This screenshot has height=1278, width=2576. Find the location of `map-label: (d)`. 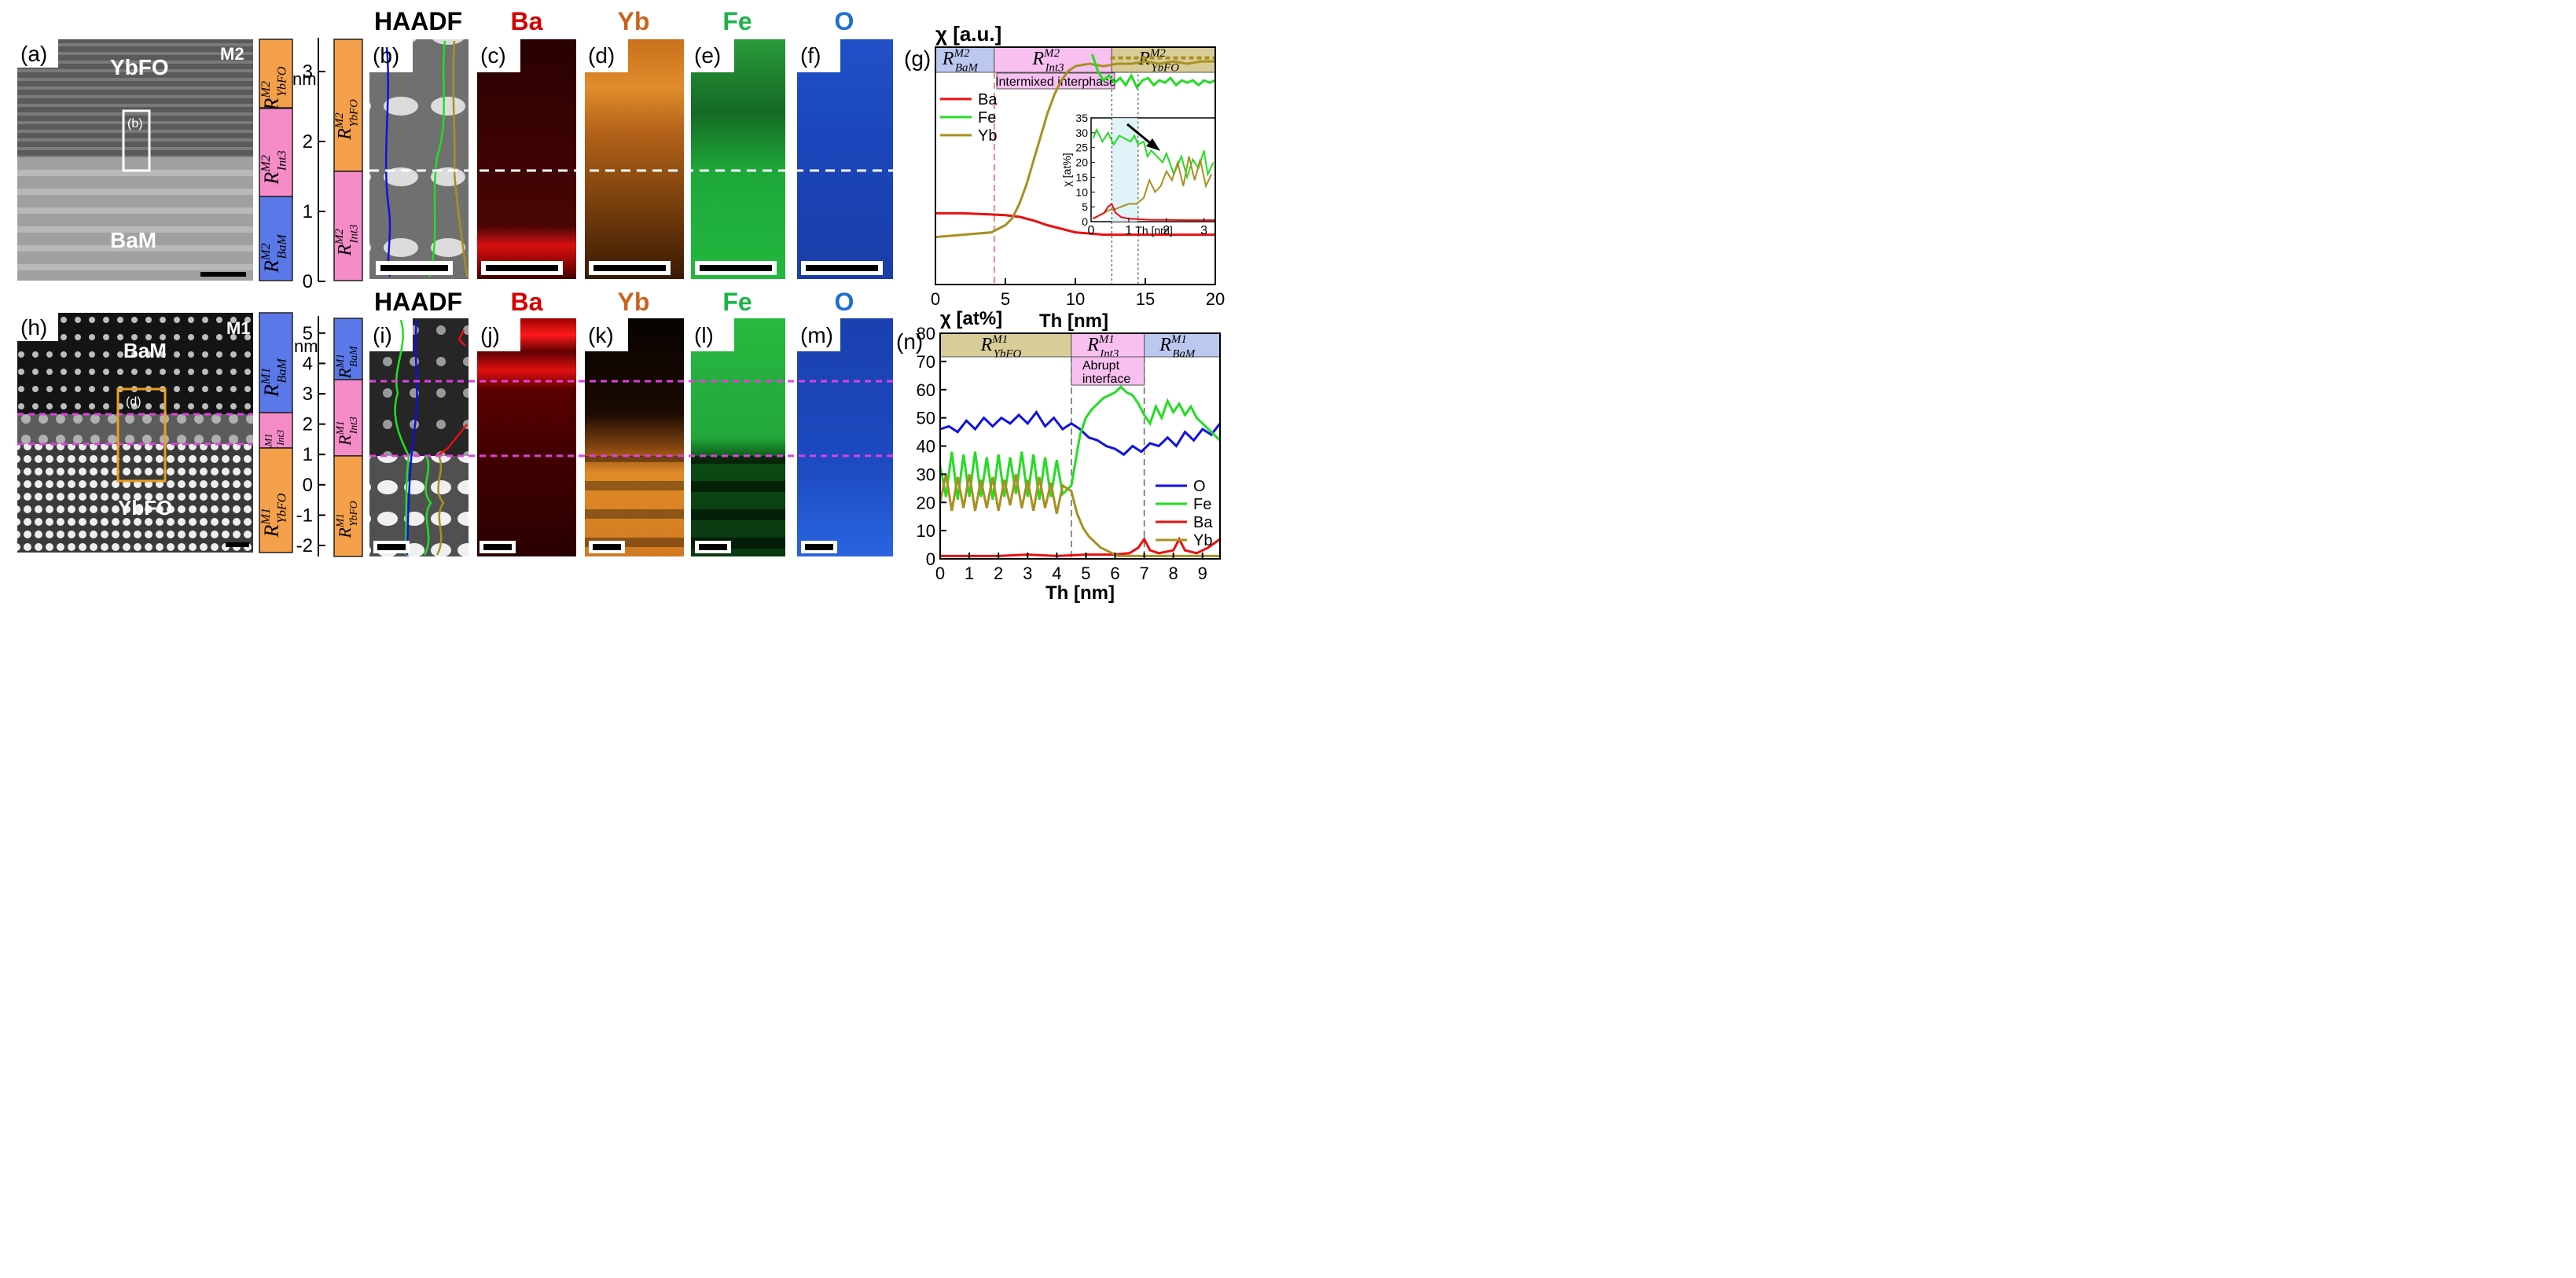

map-label: (d) is located at coordinates (601, 55).